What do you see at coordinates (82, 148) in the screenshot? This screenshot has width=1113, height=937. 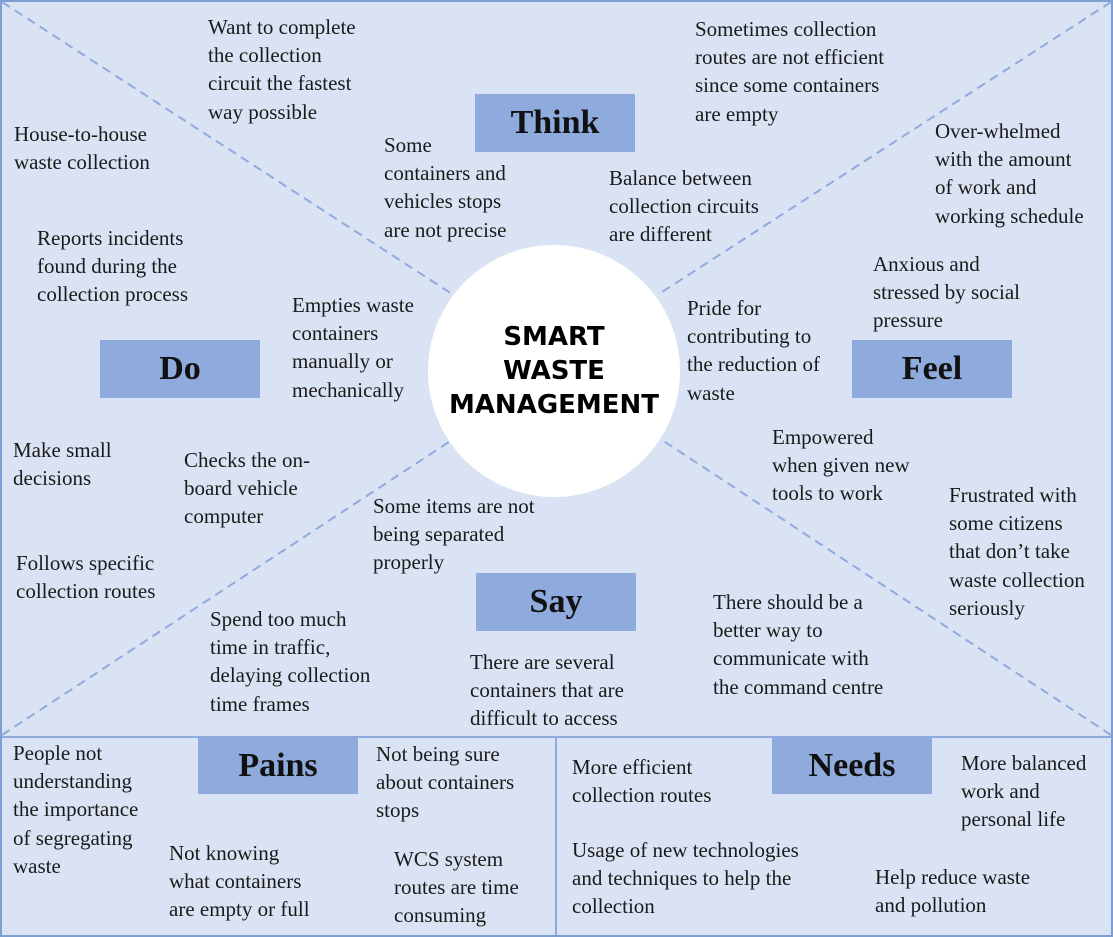 I see `do-house-to-house: House-to-house waste collection` at bounding box center [82, 148].